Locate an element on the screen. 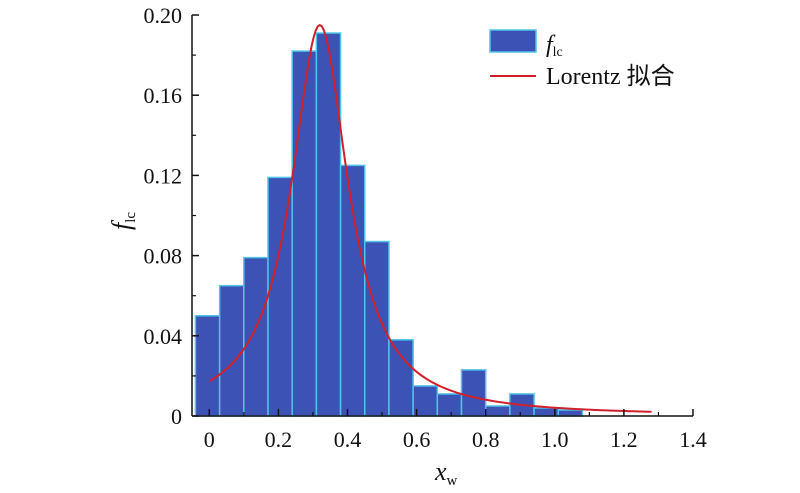 The height and width of the screenshot is (493, 800). y-tick-label: 0.20 is located at coordinates (163, 15).